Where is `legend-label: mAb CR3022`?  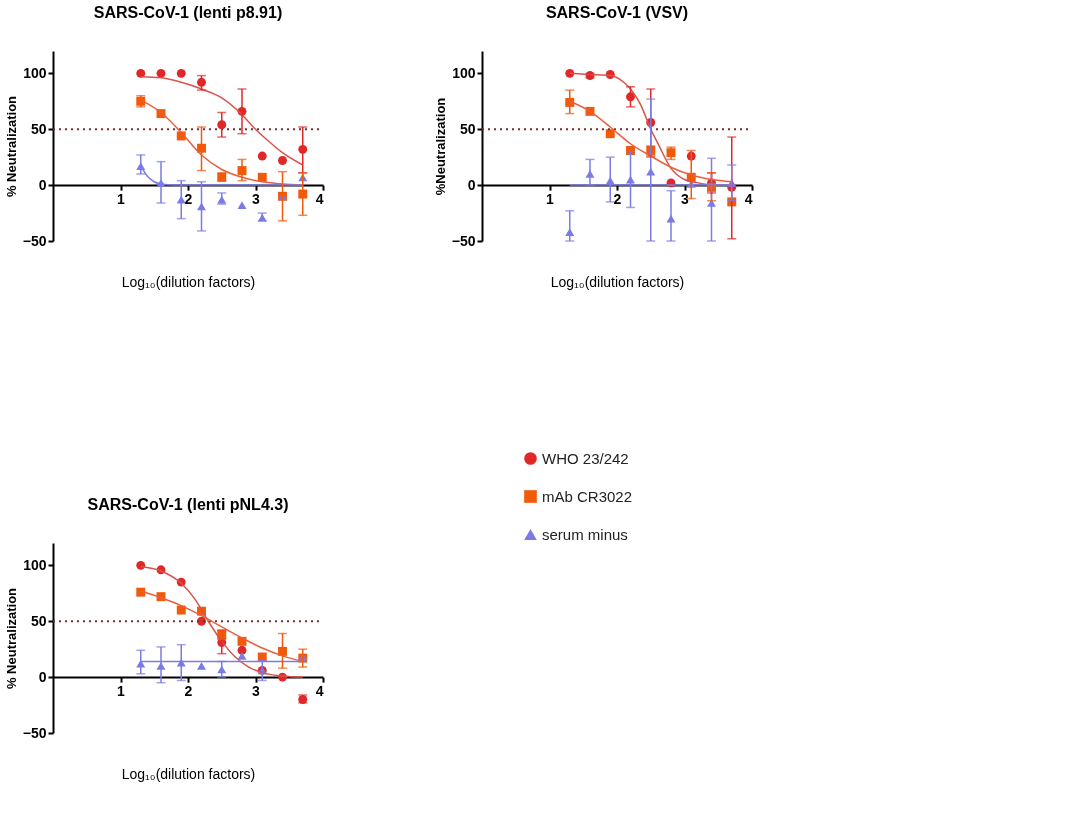 legend-label: mAb CR3022 is located at coordinates (587, 496).